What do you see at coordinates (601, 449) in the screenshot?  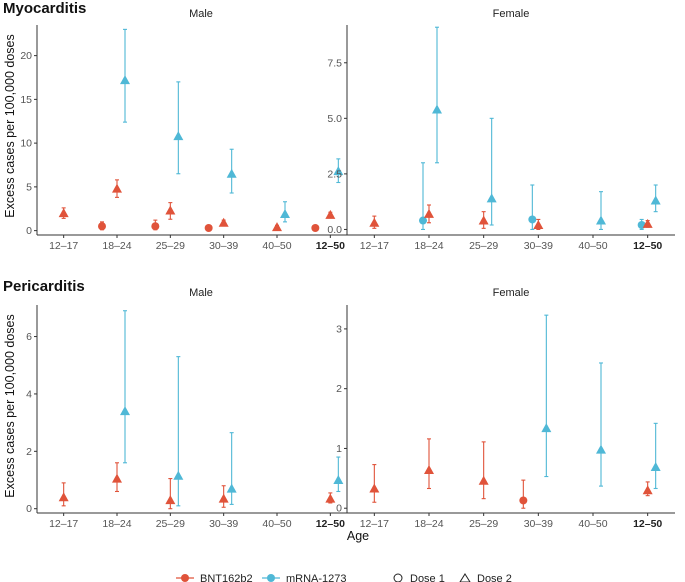 I see `pericarditis-female-mrna-1273-dose2-40-50-point` at bounding box center [601, 449].